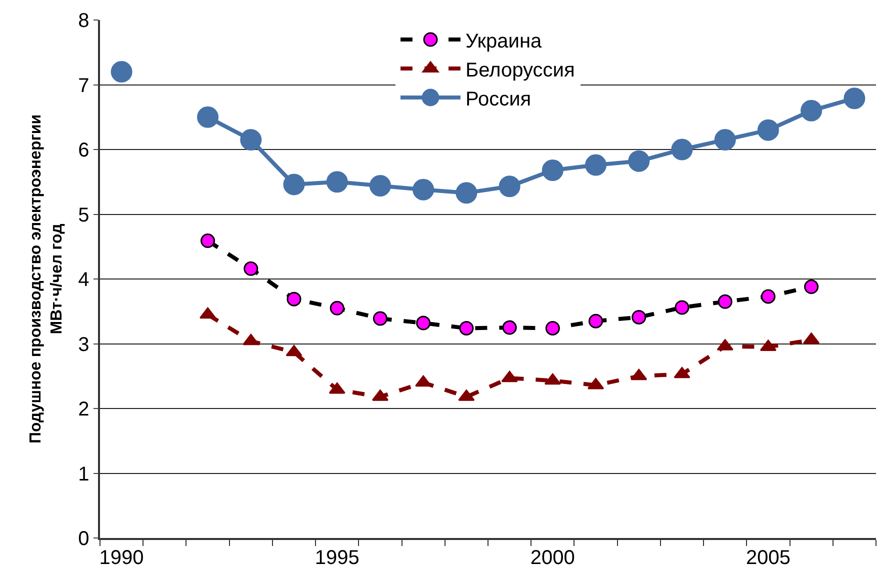 This screenshot has height=578, width=886. Describe the element at coordinates (768, 557) in the screenshot. I see `x-tick-label: 2005` at that location.